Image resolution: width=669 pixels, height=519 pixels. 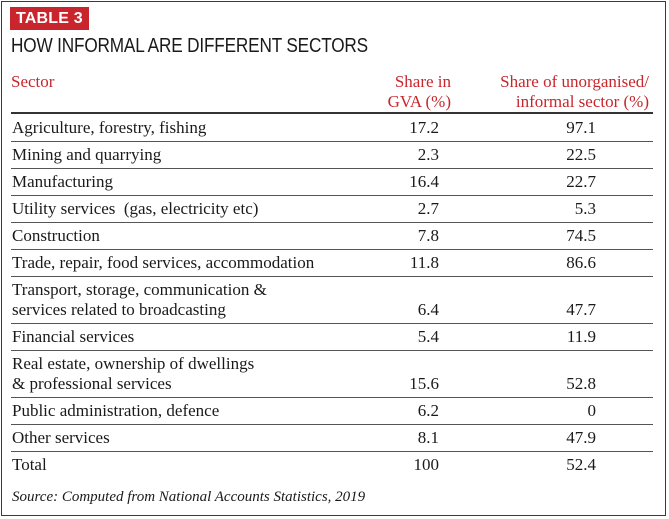 What do you see at coordinates (135, 208) in the screenshot?
I see `cell-sector: Utility services (gas, electricity etc)` at bounding box center [135, 208].